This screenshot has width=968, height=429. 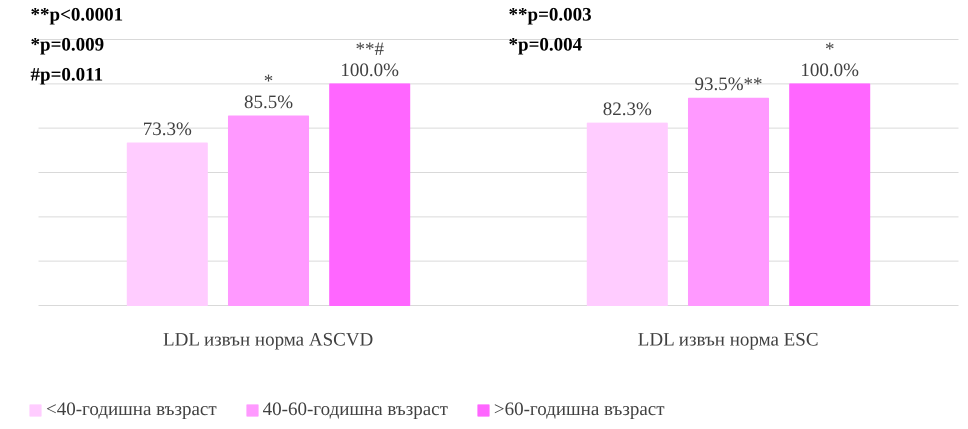 I want to click on annotation: *p=0.009, so click(x=67, y=45).